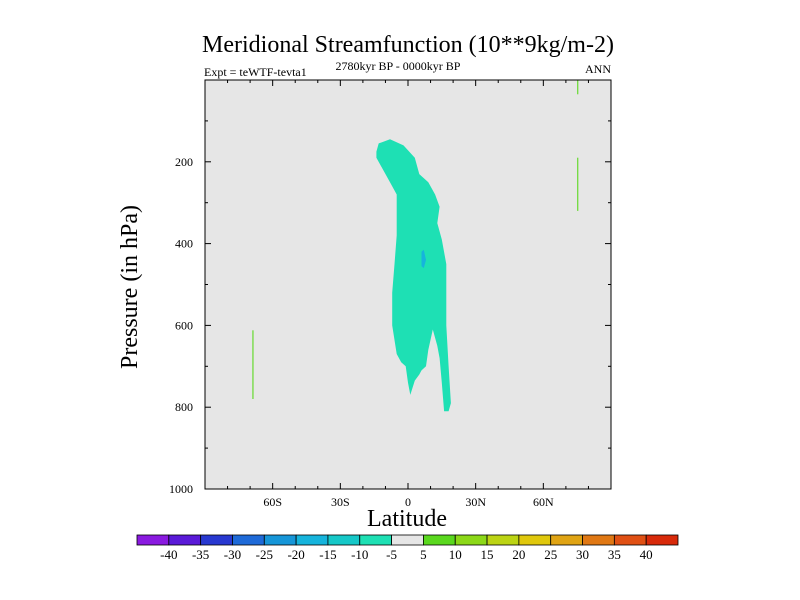 The image size is (800, 600). Describe the element at coordinates (423, 554) in the screenshot. I see `colorbar-label: 5` at that location.